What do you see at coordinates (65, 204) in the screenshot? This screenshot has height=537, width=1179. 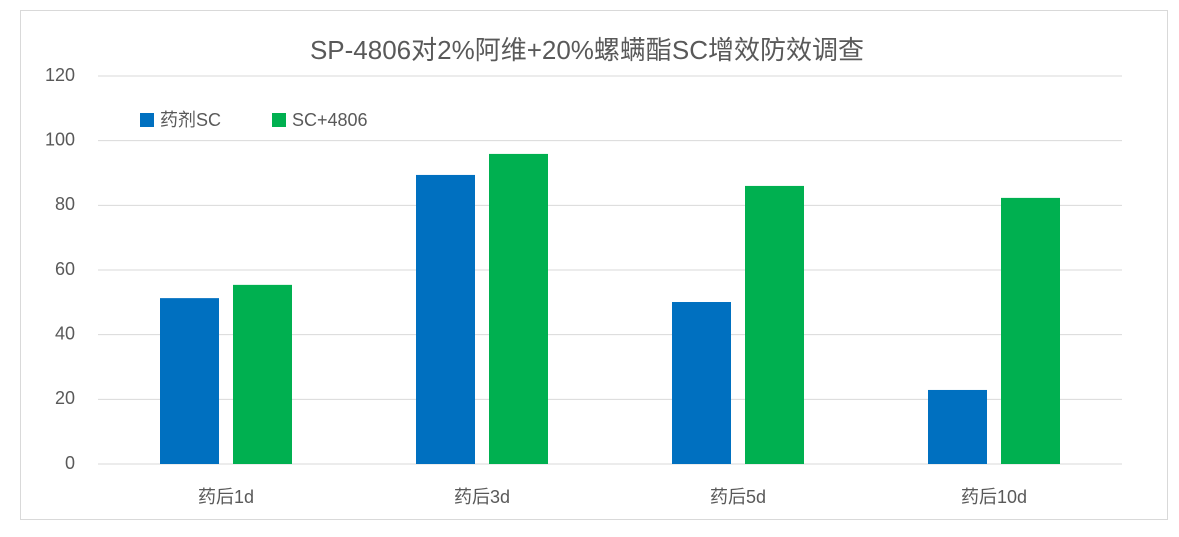 I see `y-tick-label: 80` at bounding box center [65, 204].